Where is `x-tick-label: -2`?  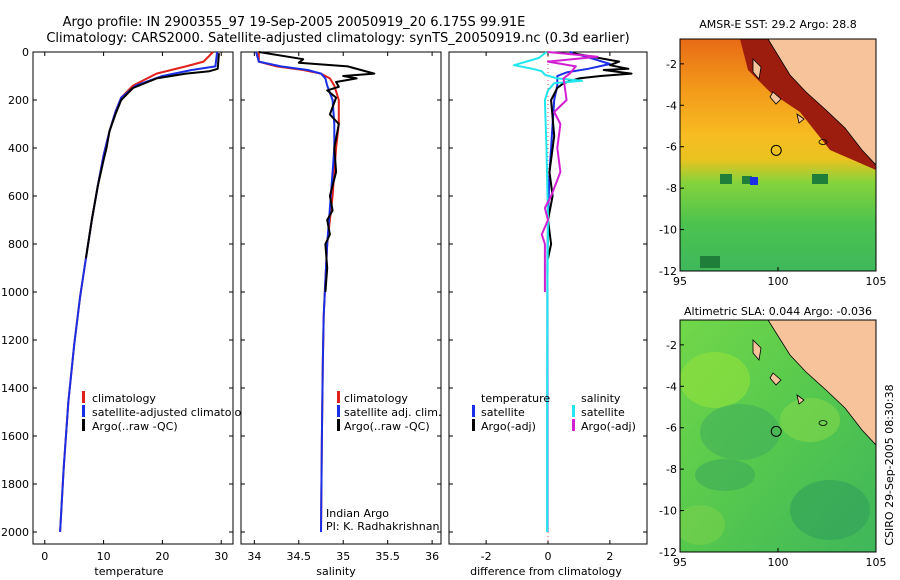 x-tick-label: -2 is located at coordinates (486, 556).